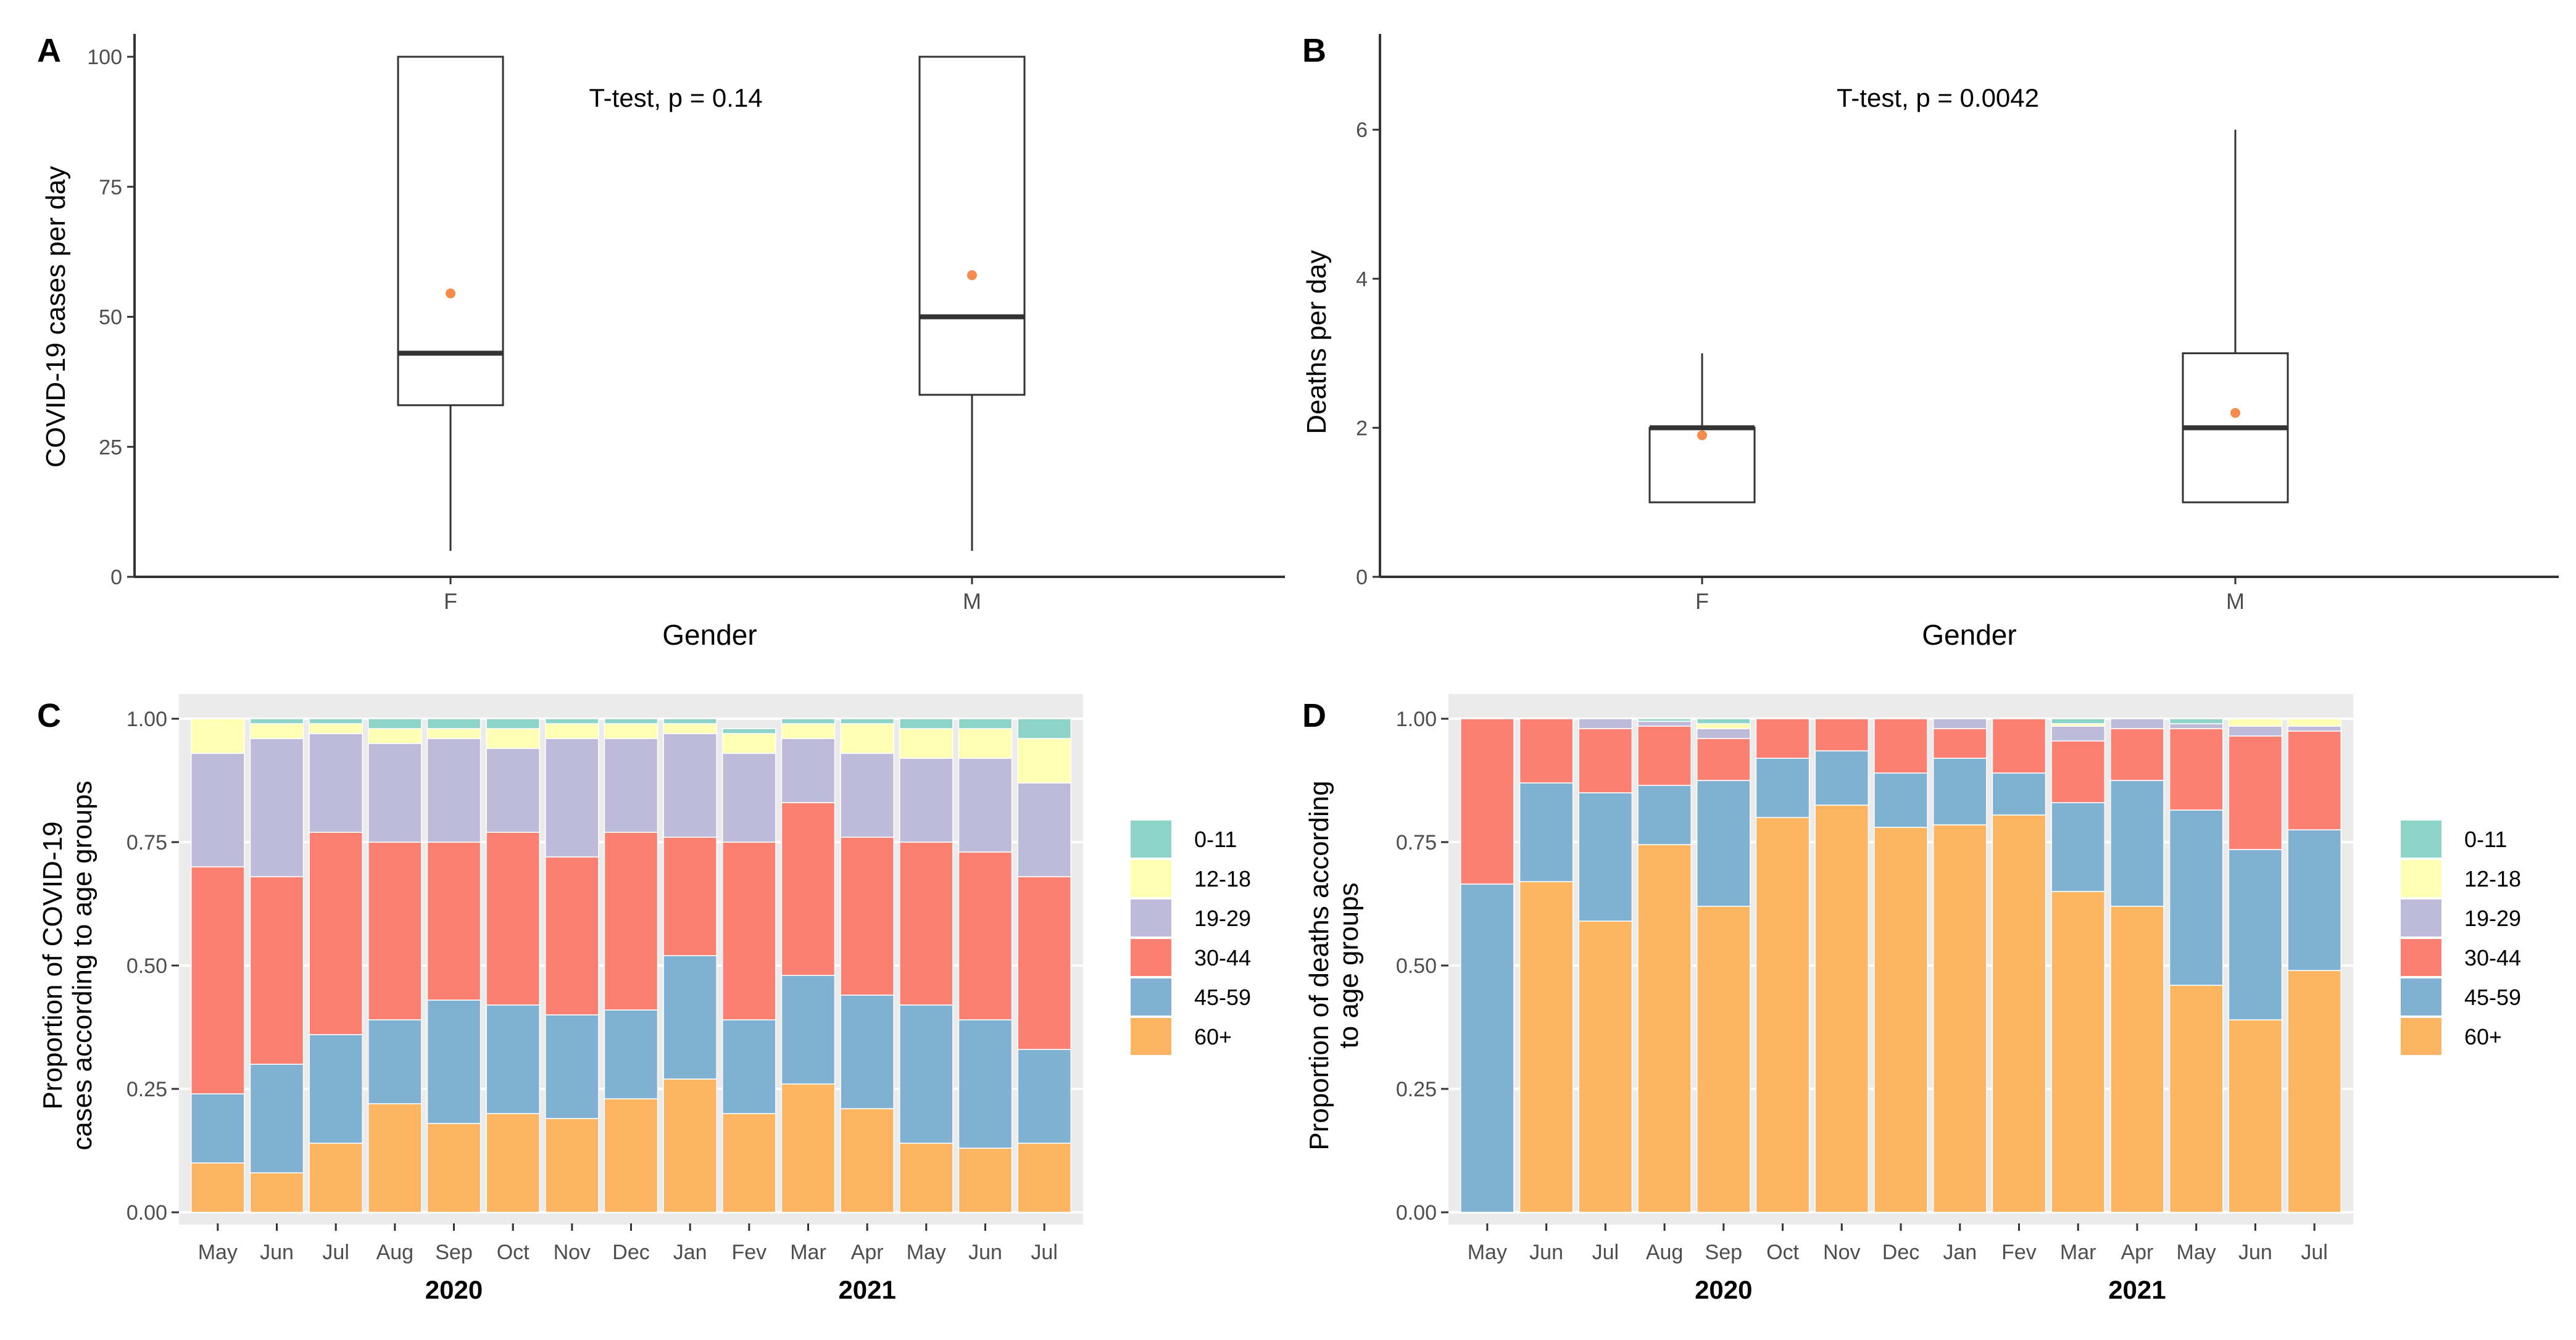  Describe the element at coordinates (709, 635) in the screenshot. I see `panel-a-x-axis-title: Gender` at that location.